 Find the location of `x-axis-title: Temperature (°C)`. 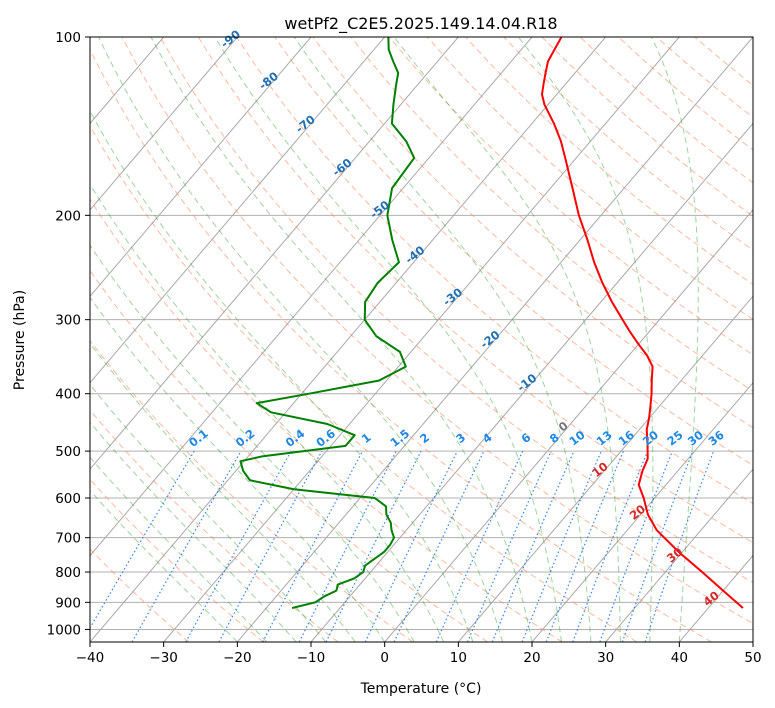

x-axis-title: Temperature (°C) is located at coordinates (421, 689).